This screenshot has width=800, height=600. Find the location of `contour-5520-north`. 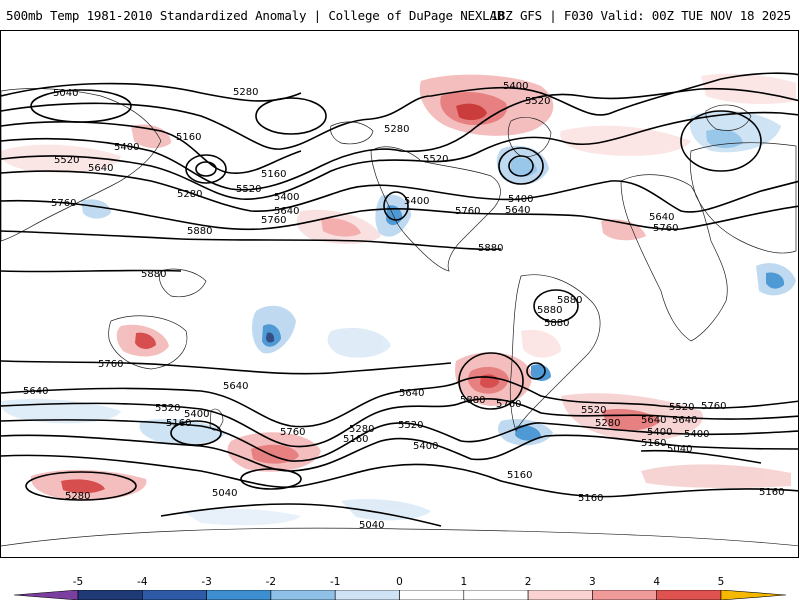

contour-5520-north is located at coordinates (399, 155).